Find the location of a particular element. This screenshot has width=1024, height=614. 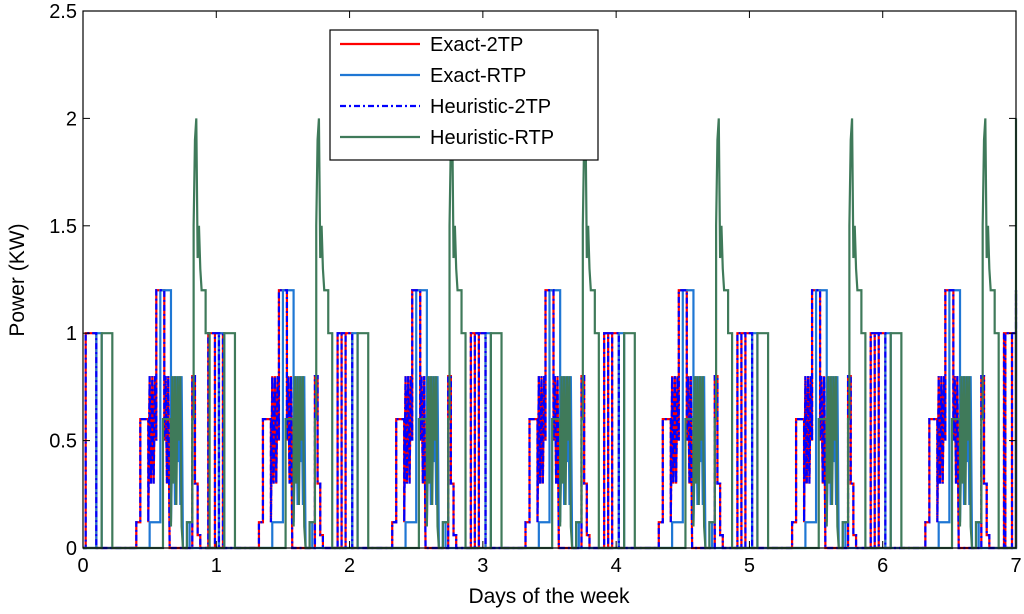

x-tick-label: 1 is located at coordinates (216, 566).